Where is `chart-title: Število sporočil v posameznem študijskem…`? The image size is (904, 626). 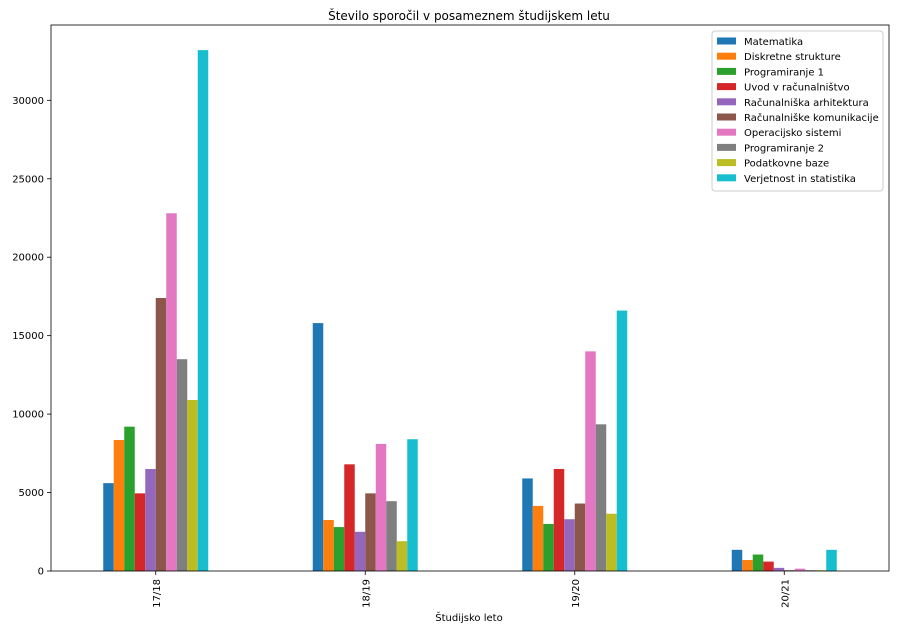 chart-title: Število sporočil v posameznem študijskem… is located at coordinates (469, 15).